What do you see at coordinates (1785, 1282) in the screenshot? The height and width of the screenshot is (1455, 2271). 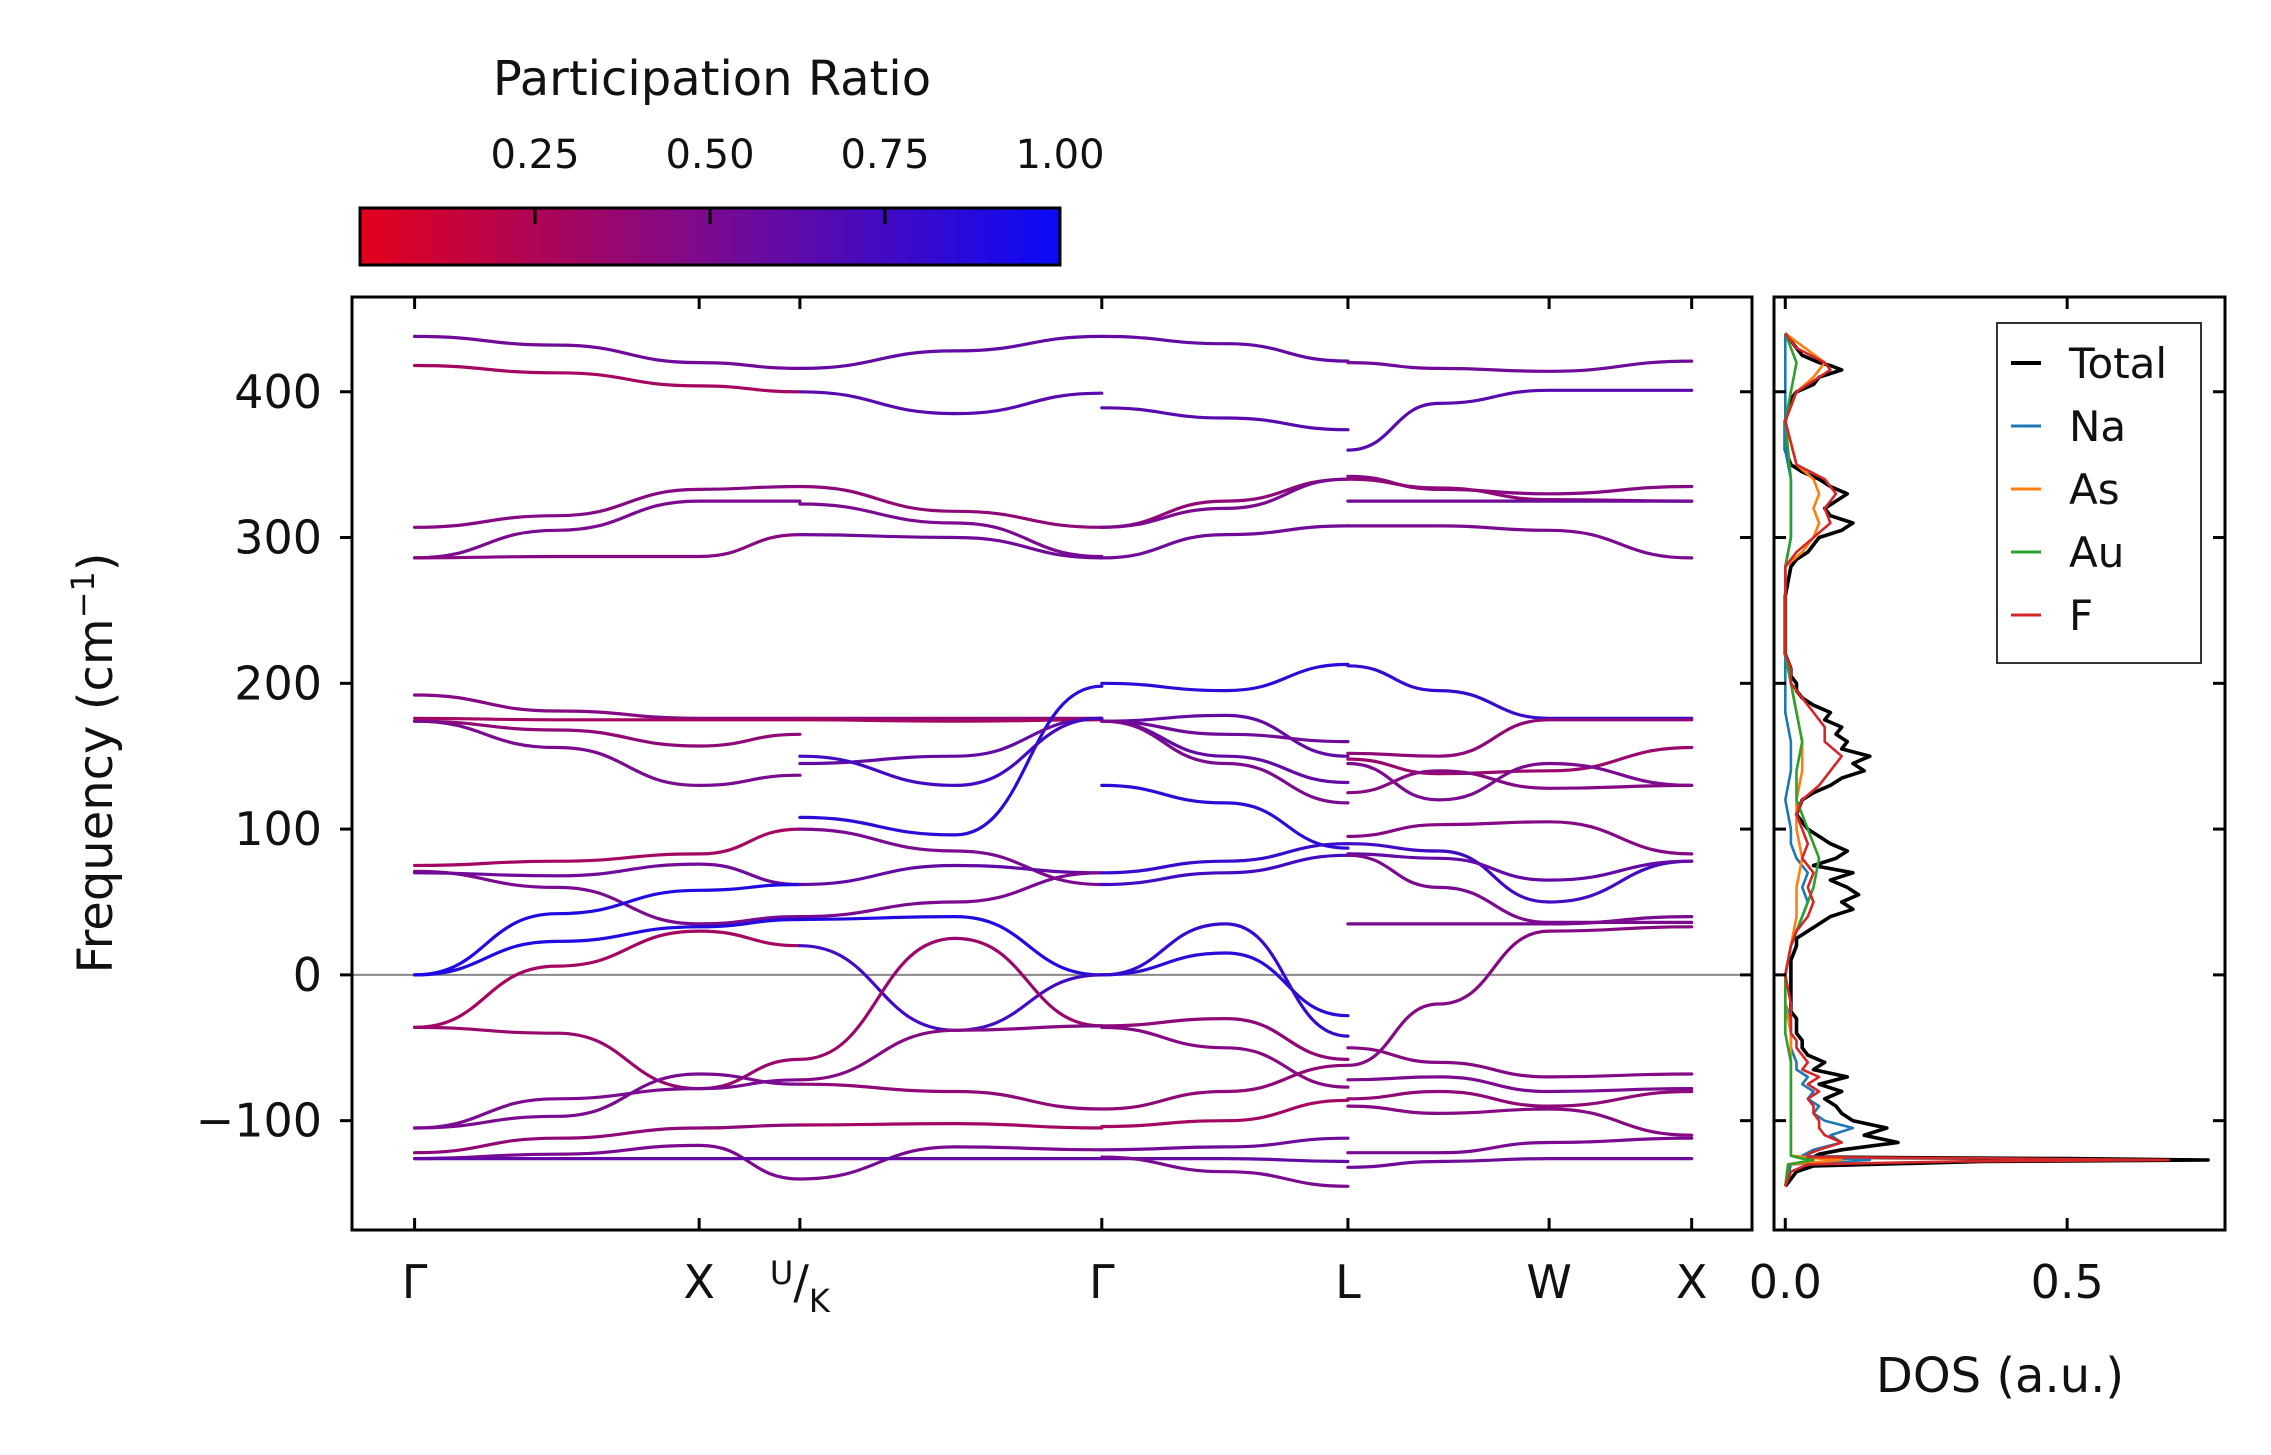 I see `dos-x-tick-label: 0.0` at bounding box center [1785, 1282].